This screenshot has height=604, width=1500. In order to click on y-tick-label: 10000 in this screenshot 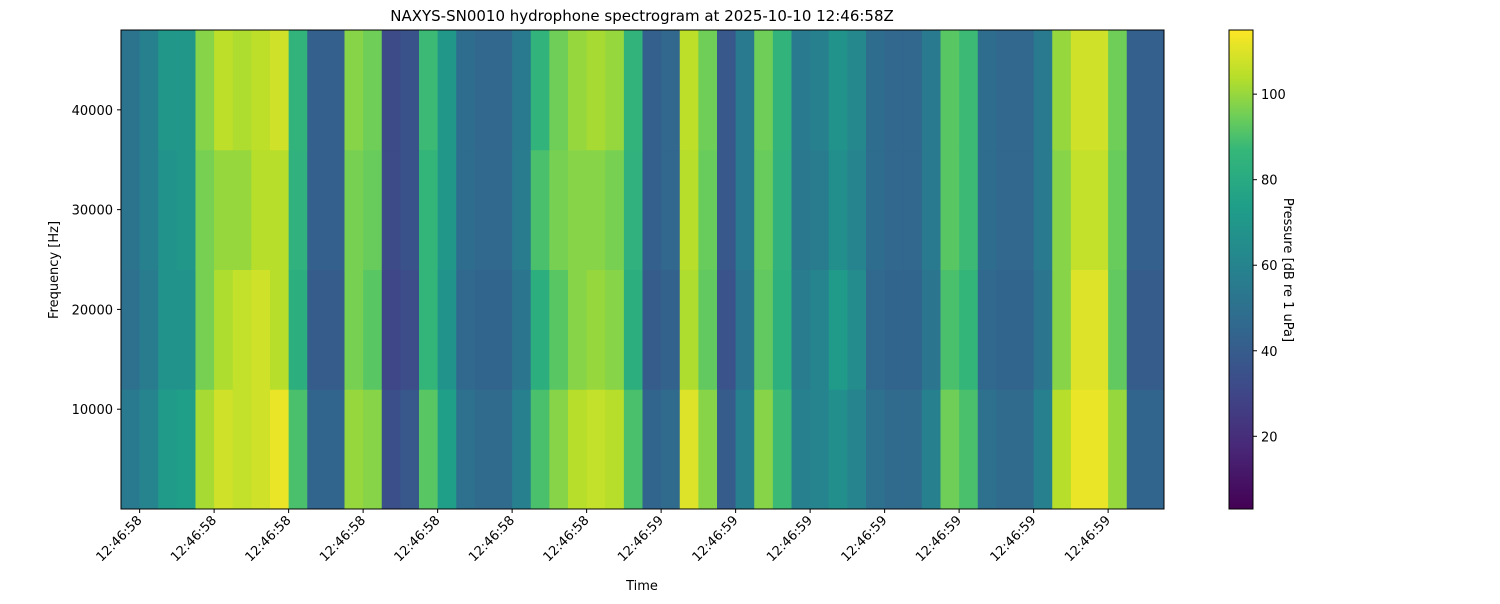, I will do `click(92, 410)`.